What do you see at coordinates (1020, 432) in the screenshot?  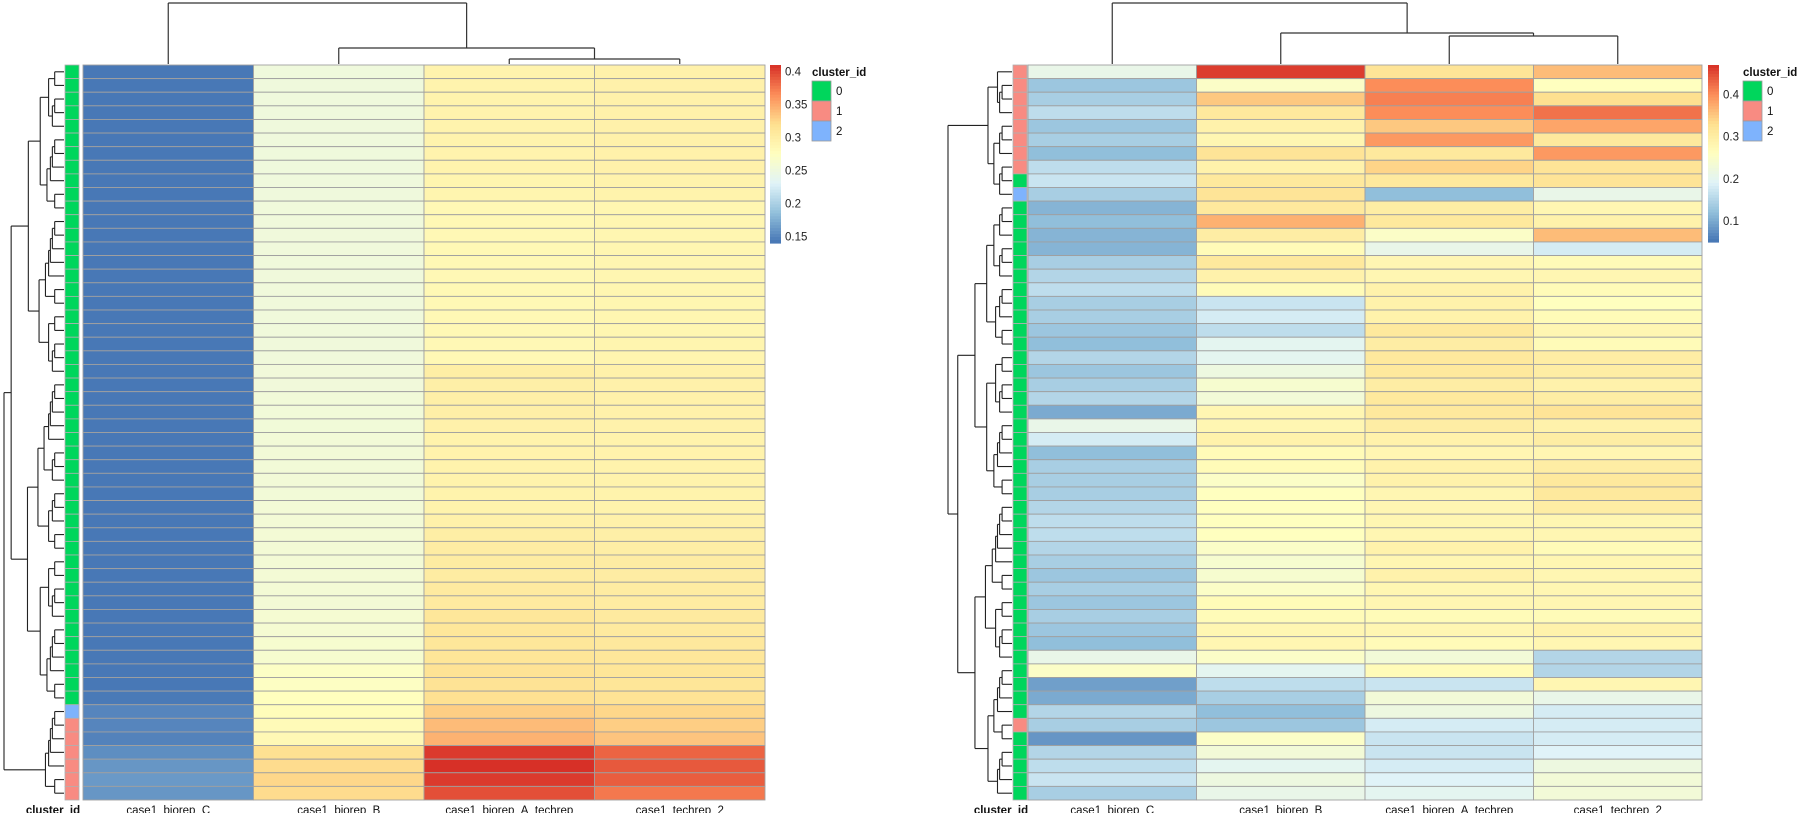 I see `cluster-annotation-column` at bounding box center [1020, 432].